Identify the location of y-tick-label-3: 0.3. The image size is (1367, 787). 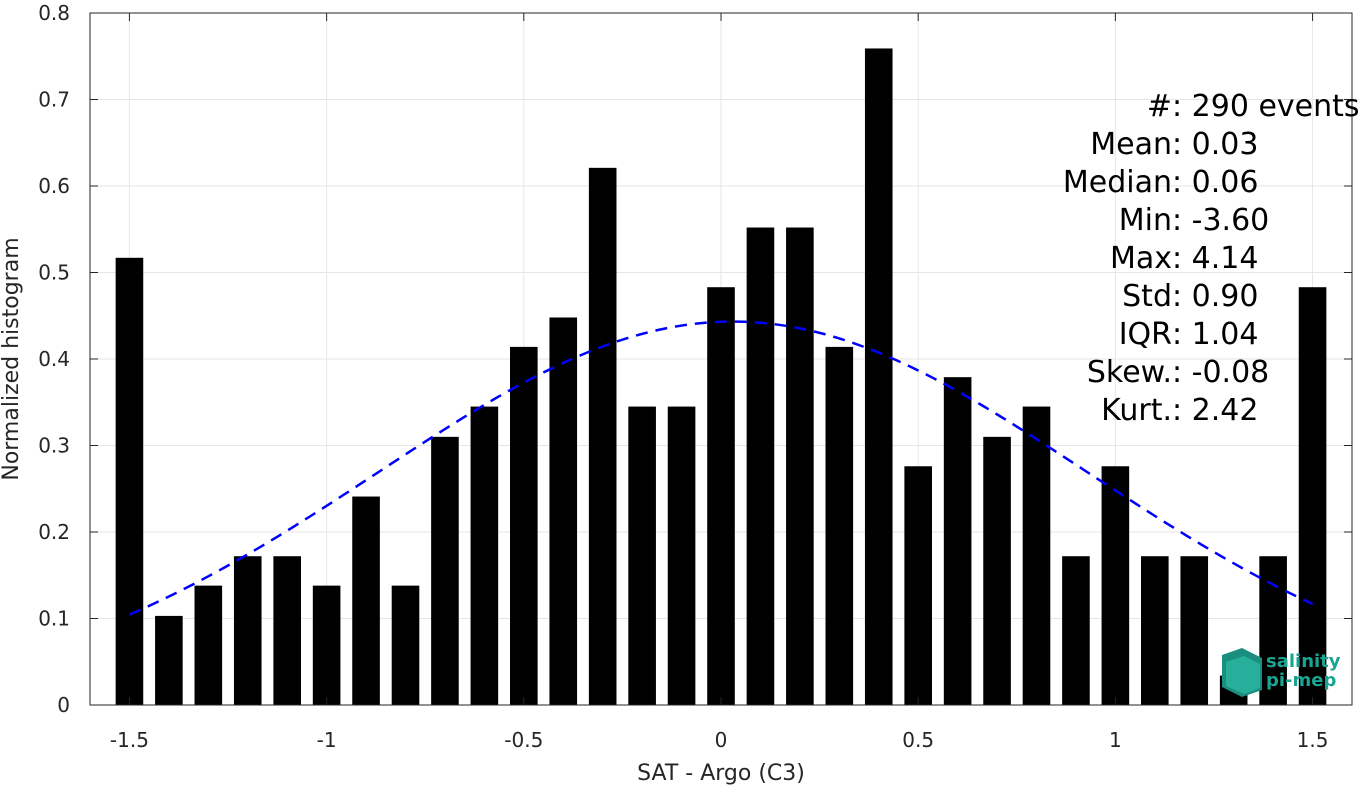
(54, 446).